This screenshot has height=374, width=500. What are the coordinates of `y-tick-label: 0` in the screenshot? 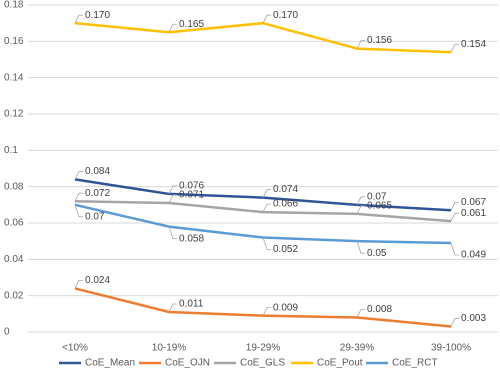 It's located at (7, 332).